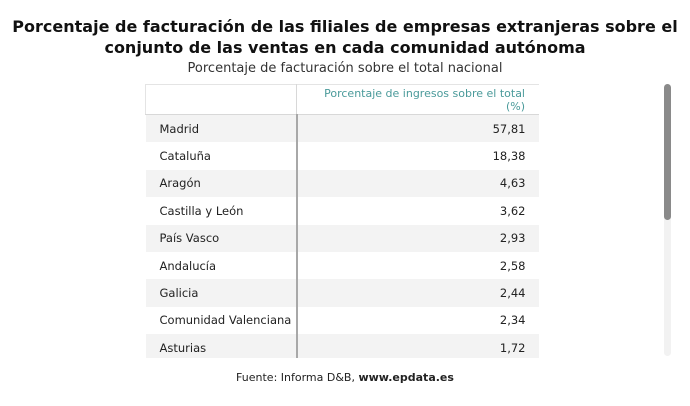 Image resolution: width=690 pixels, height=406 pixels. What do you see at coordinates (417, 128) in the screenshot?
I see `row-percentage-value: 57,81` at bounding box center [417, 128].